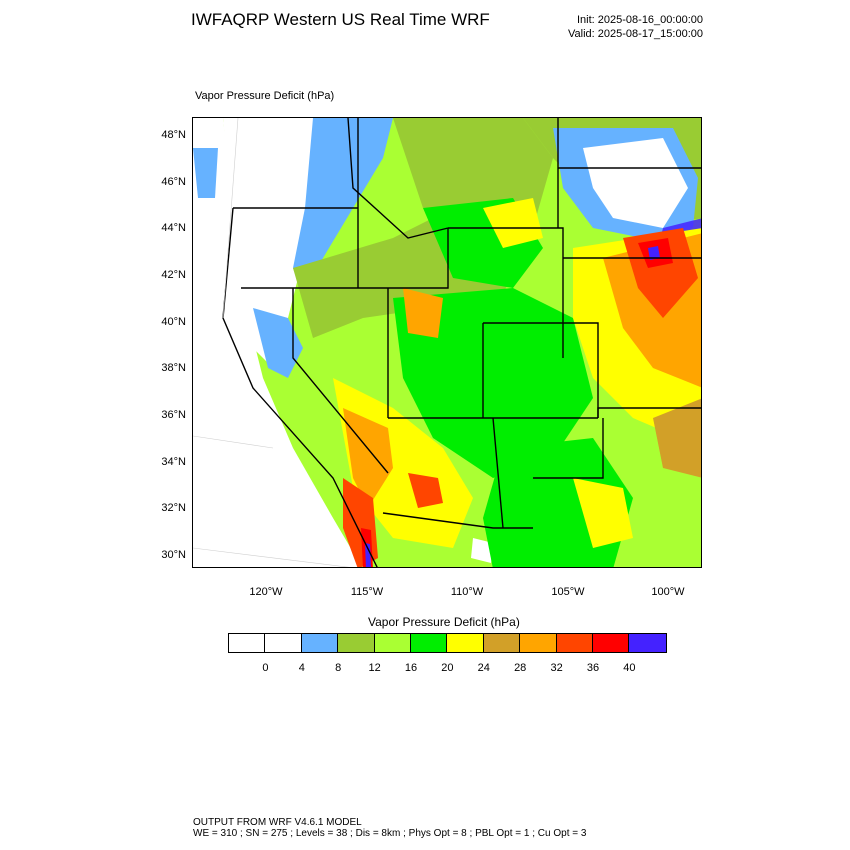  What do you see at coordinates (411, 668) in the screenshot?
I see `colorbar-tick-label: 16` at bounding box center [411, 668].